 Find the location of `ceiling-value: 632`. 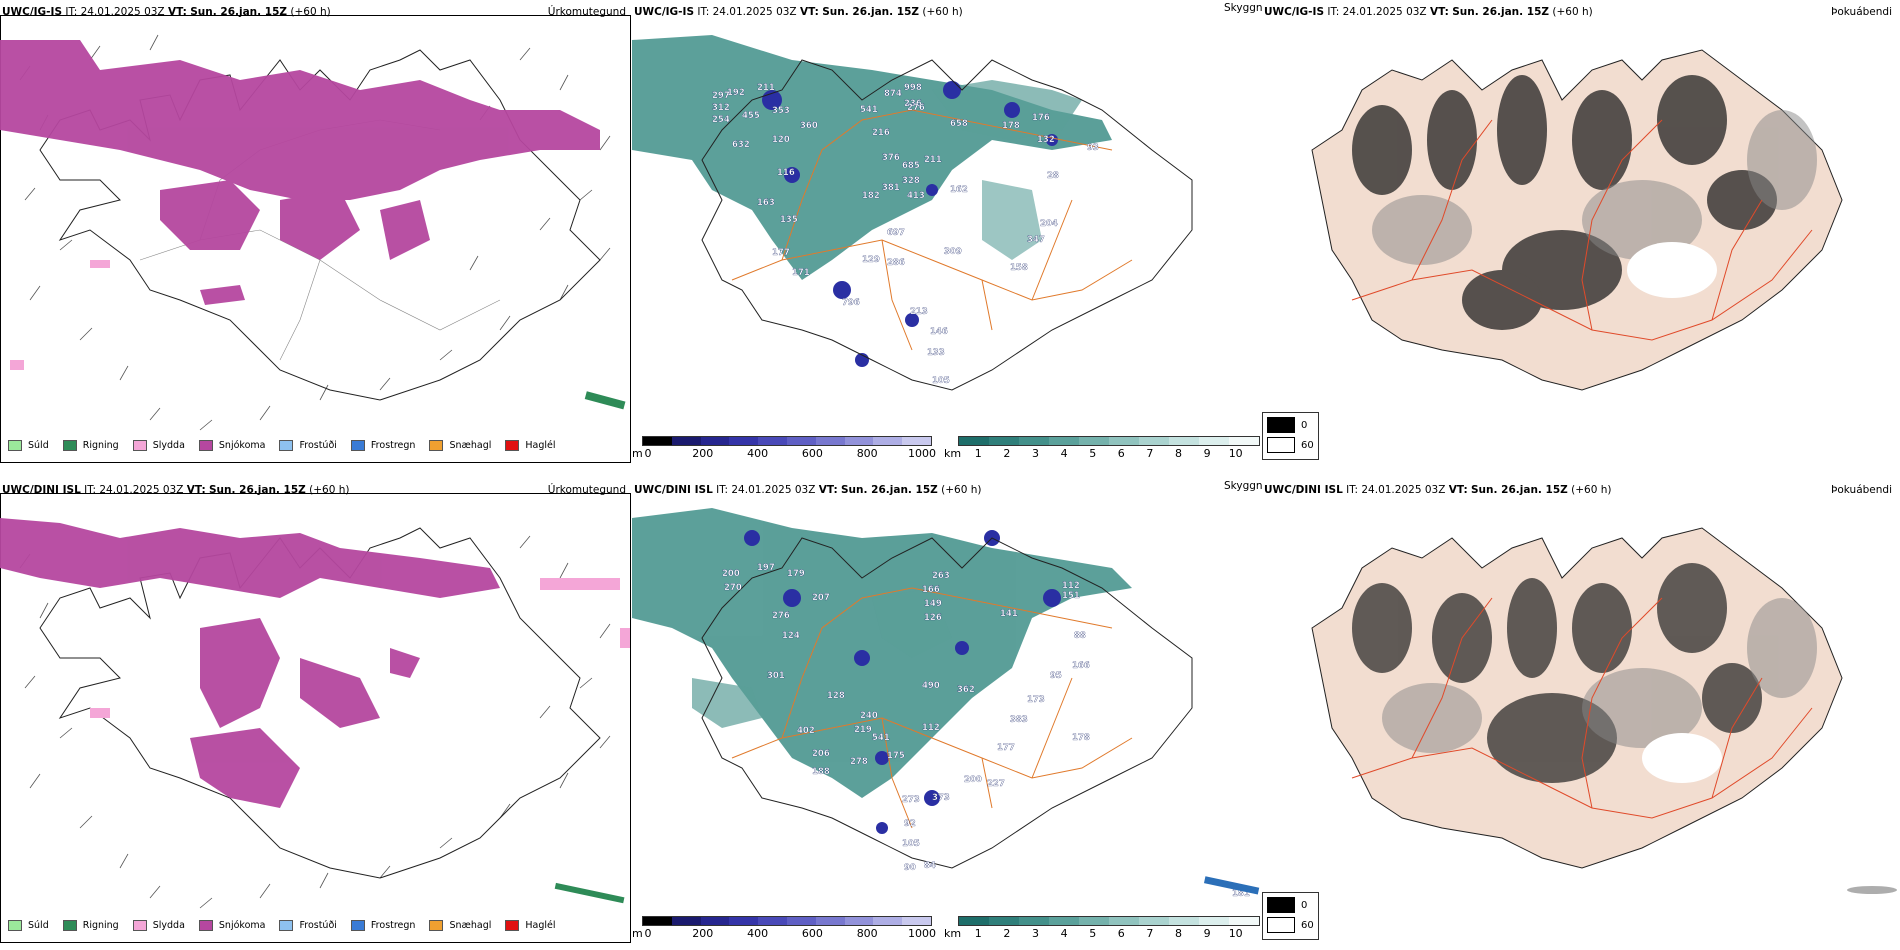

ceiling-value: 632 is located at coordinates (741, 145).